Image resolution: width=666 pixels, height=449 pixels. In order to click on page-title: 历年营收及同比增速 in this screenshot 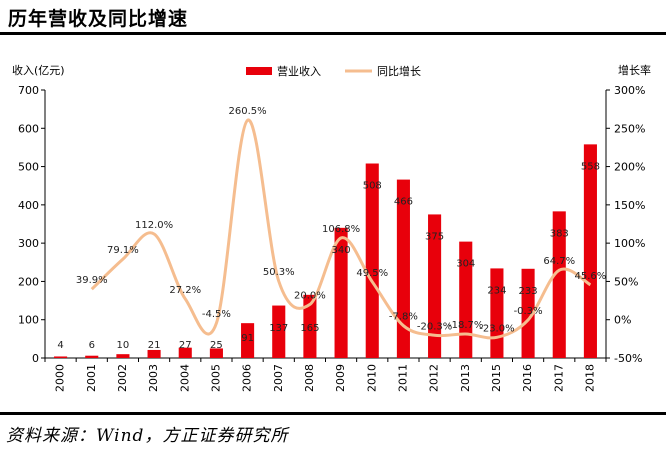, I will do `click(98, 19)`.